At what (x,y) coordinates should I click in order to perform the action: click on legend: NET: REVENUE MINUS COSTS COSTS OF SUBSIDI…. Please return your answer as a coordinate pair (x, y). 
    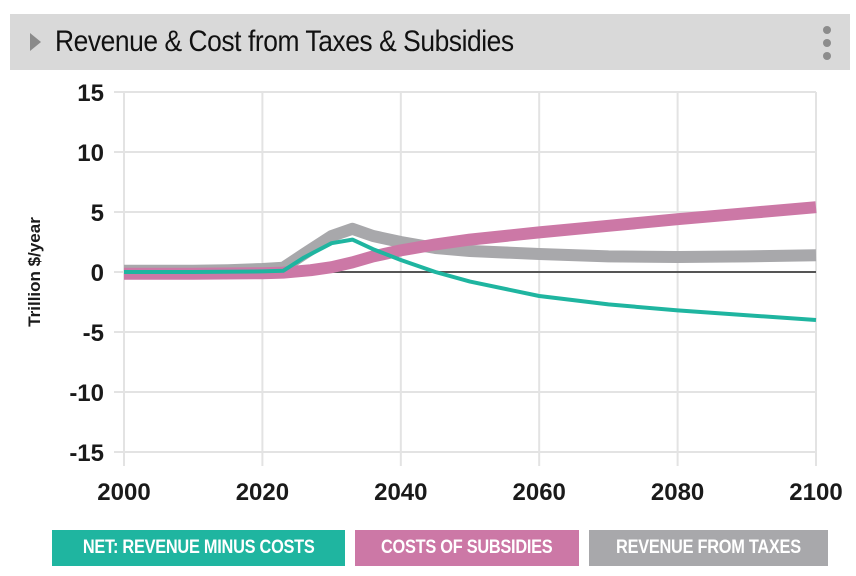
    Looking at the image, I should click on (440, 548).